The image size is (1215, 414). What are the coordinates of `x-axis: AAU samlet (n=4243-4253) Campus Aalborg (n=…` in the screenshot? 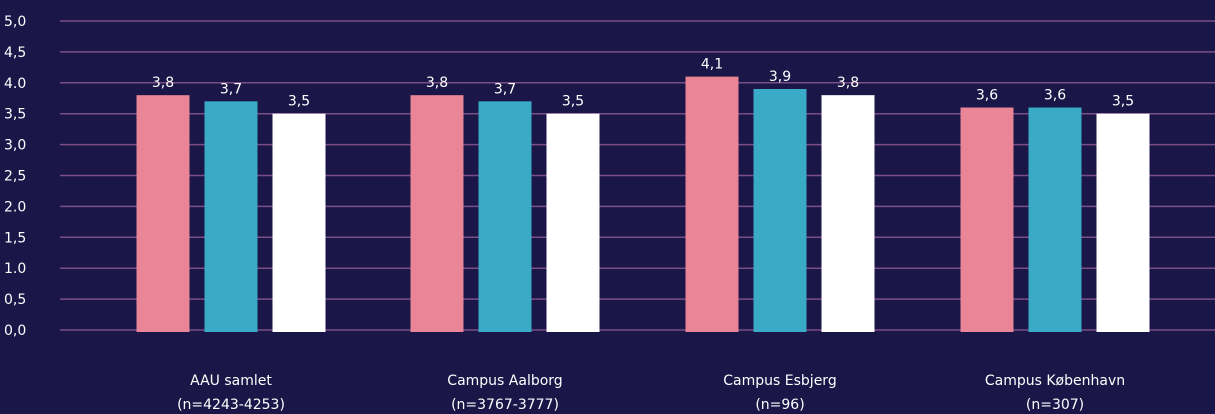 It's located at (651, 393).